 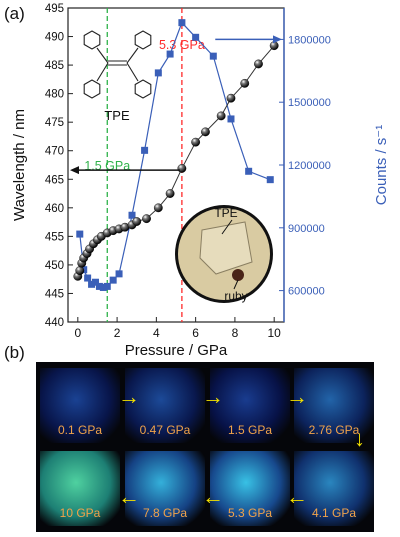 I want to click on panel-a-label: (a), so click(x=14, y=13).